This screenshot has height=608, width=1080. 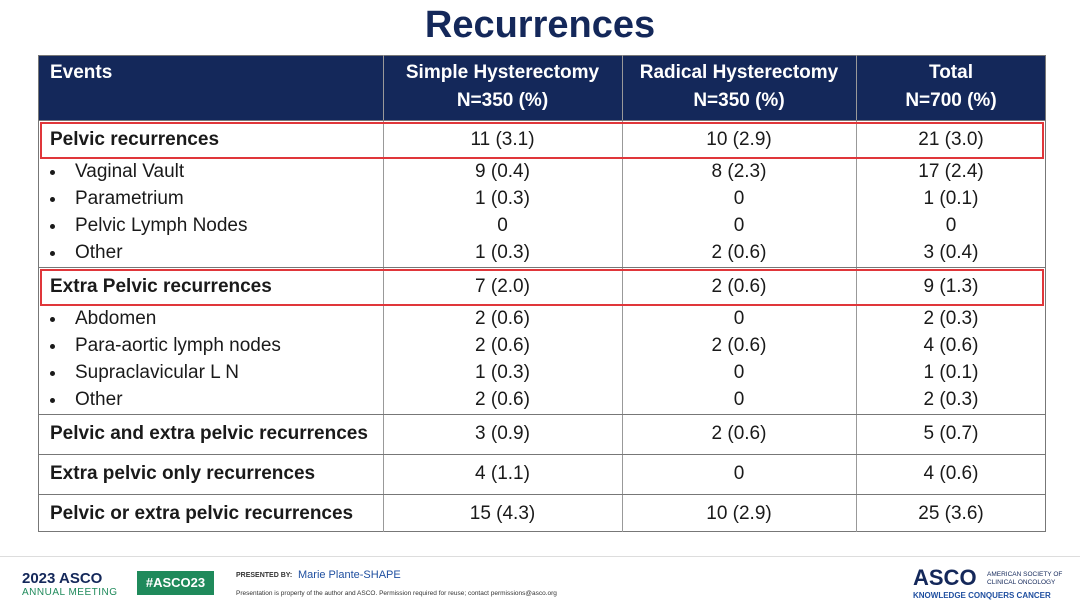 What do you see at coordinates (739, 171) in the screenshot?
I see `value-cell: 8 (2.3)` at bounding box center [739, 171].